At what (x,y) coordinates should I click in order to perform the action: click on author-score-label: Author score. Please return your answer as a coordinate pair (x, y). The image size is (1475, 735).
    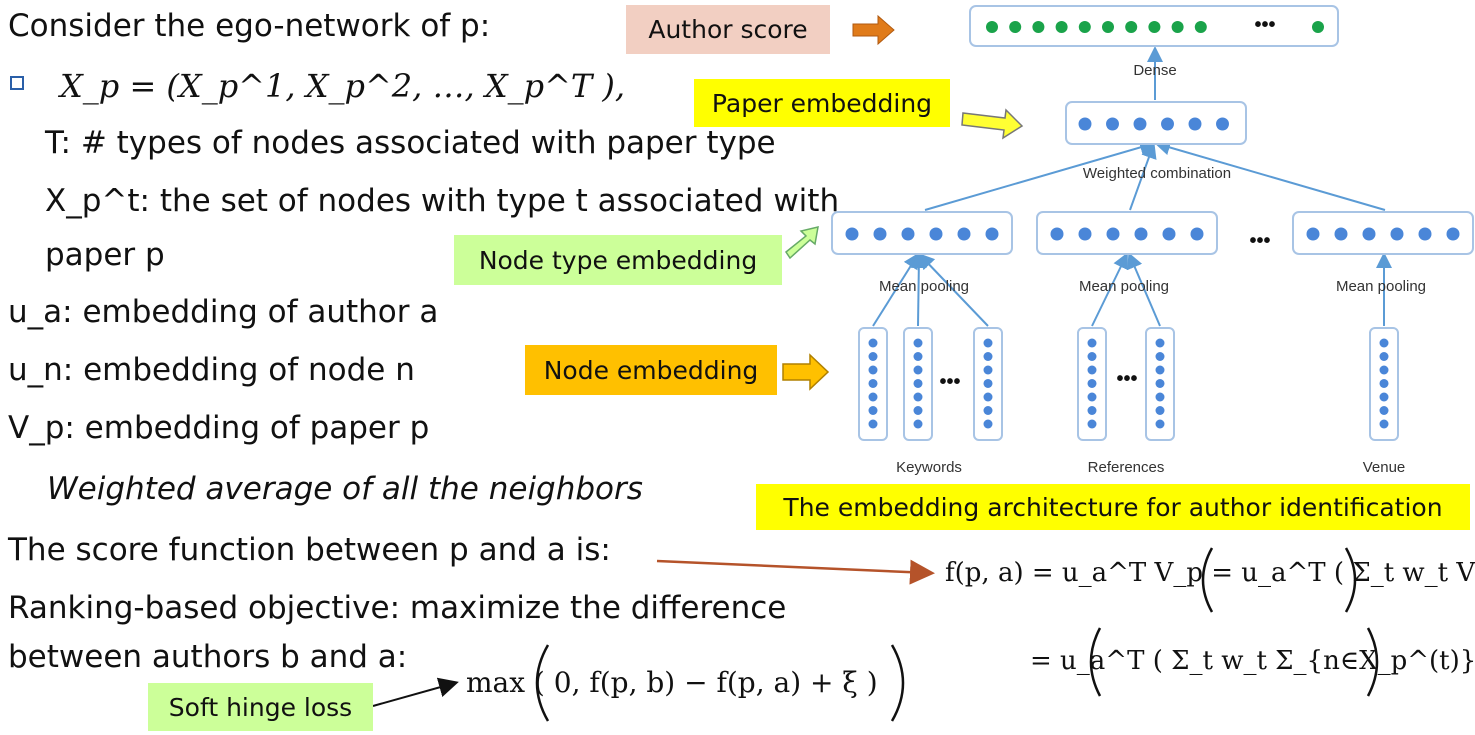
    Looking at the image, I should click on (728, 29).